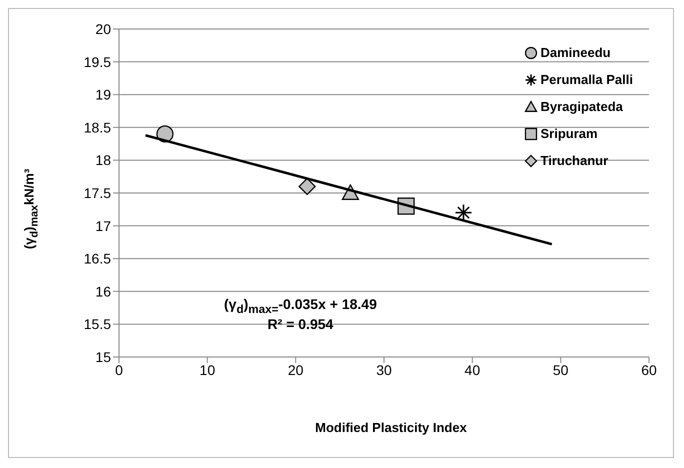  Describe the element at coordinates (575, 52) in the screenshot. I see `legend-label: Damineedu` at that location.